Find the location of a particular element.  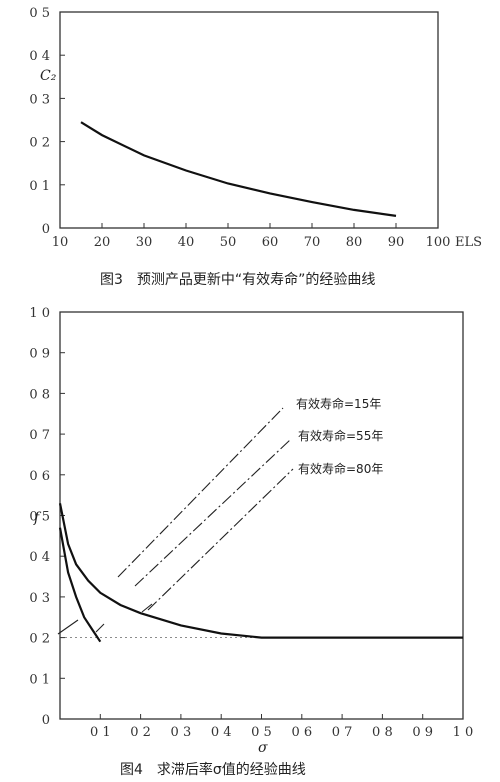

x-tick-label-1: 20 is located at coordinates (102, 242).